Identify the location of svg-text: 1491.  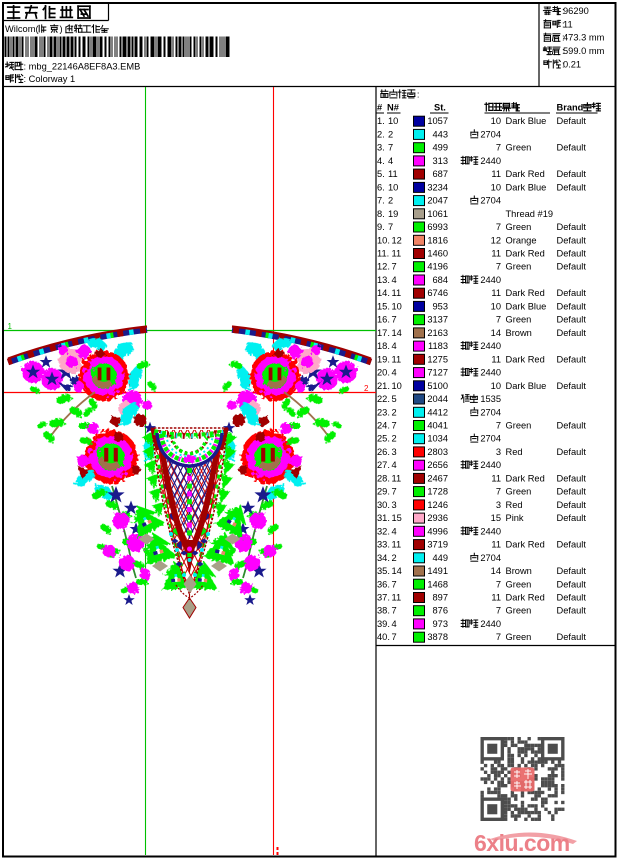
(437, 571).